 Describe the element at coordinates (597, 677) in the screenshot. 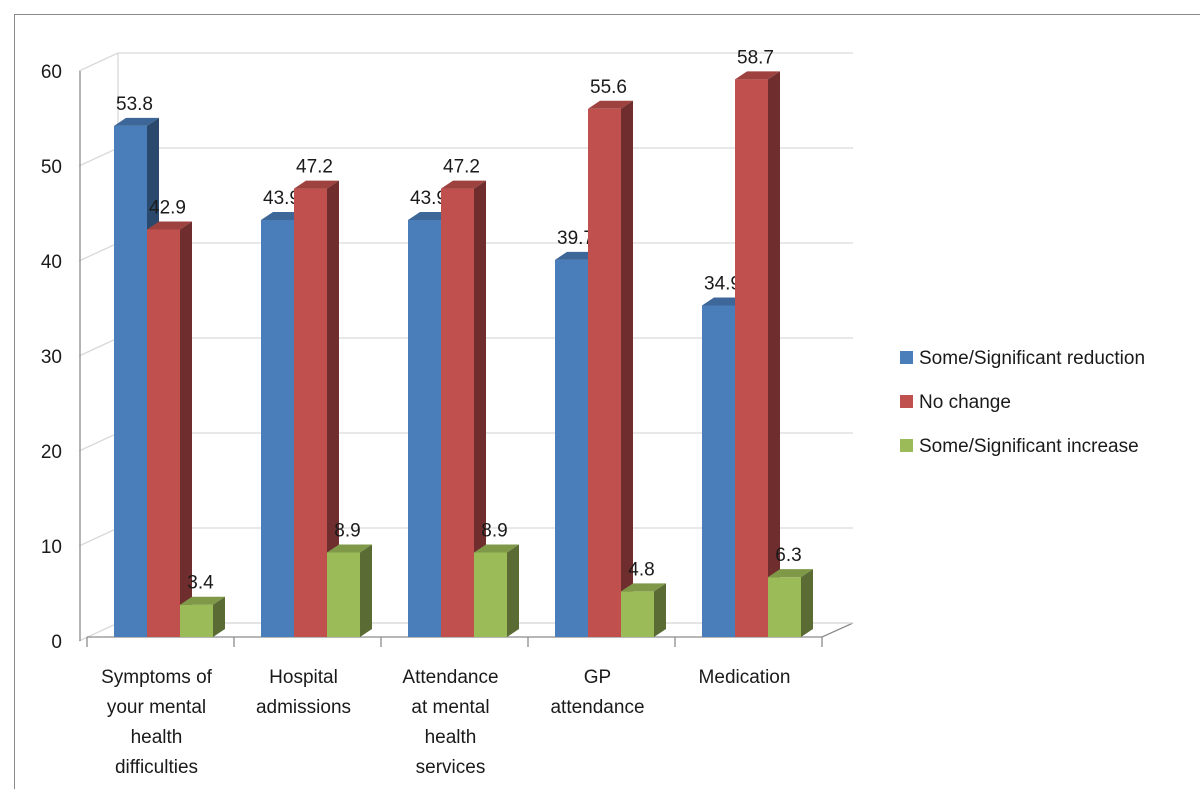

I see `x-category-label: GP` at that location.